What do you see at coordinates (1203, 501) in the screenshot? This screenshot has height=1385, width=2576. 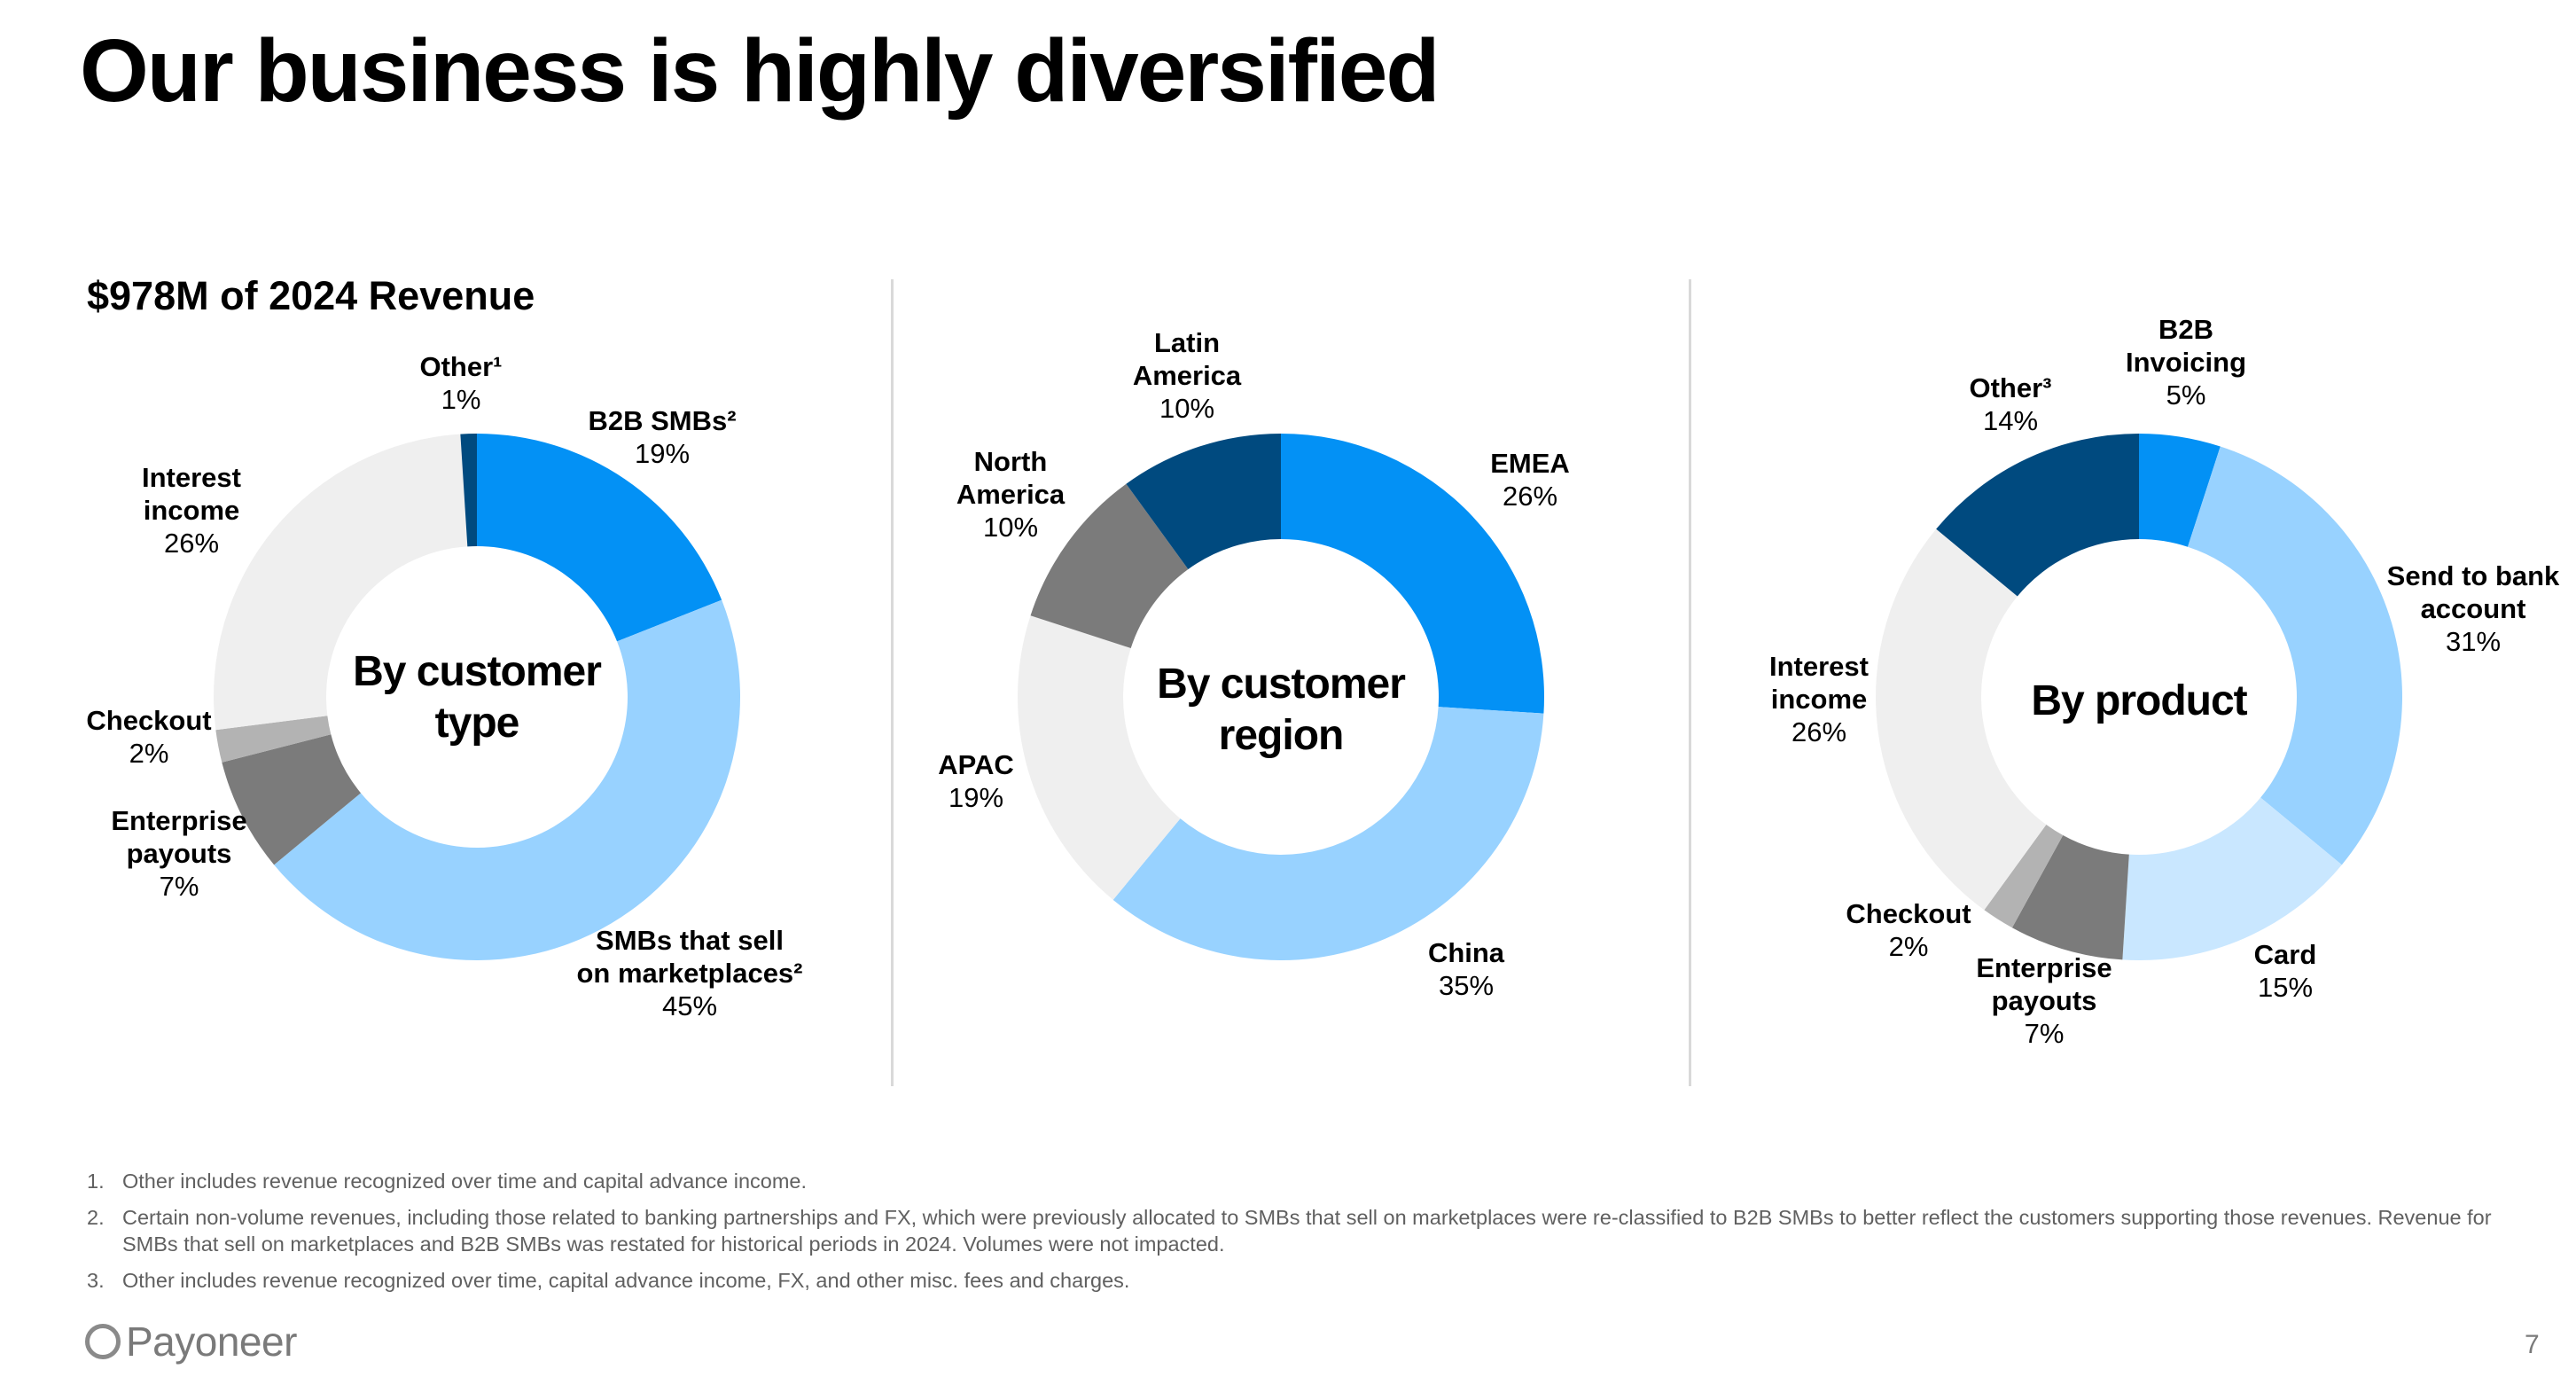 I see `donut-slice-latin-america` at bounding box center [1203, 501].